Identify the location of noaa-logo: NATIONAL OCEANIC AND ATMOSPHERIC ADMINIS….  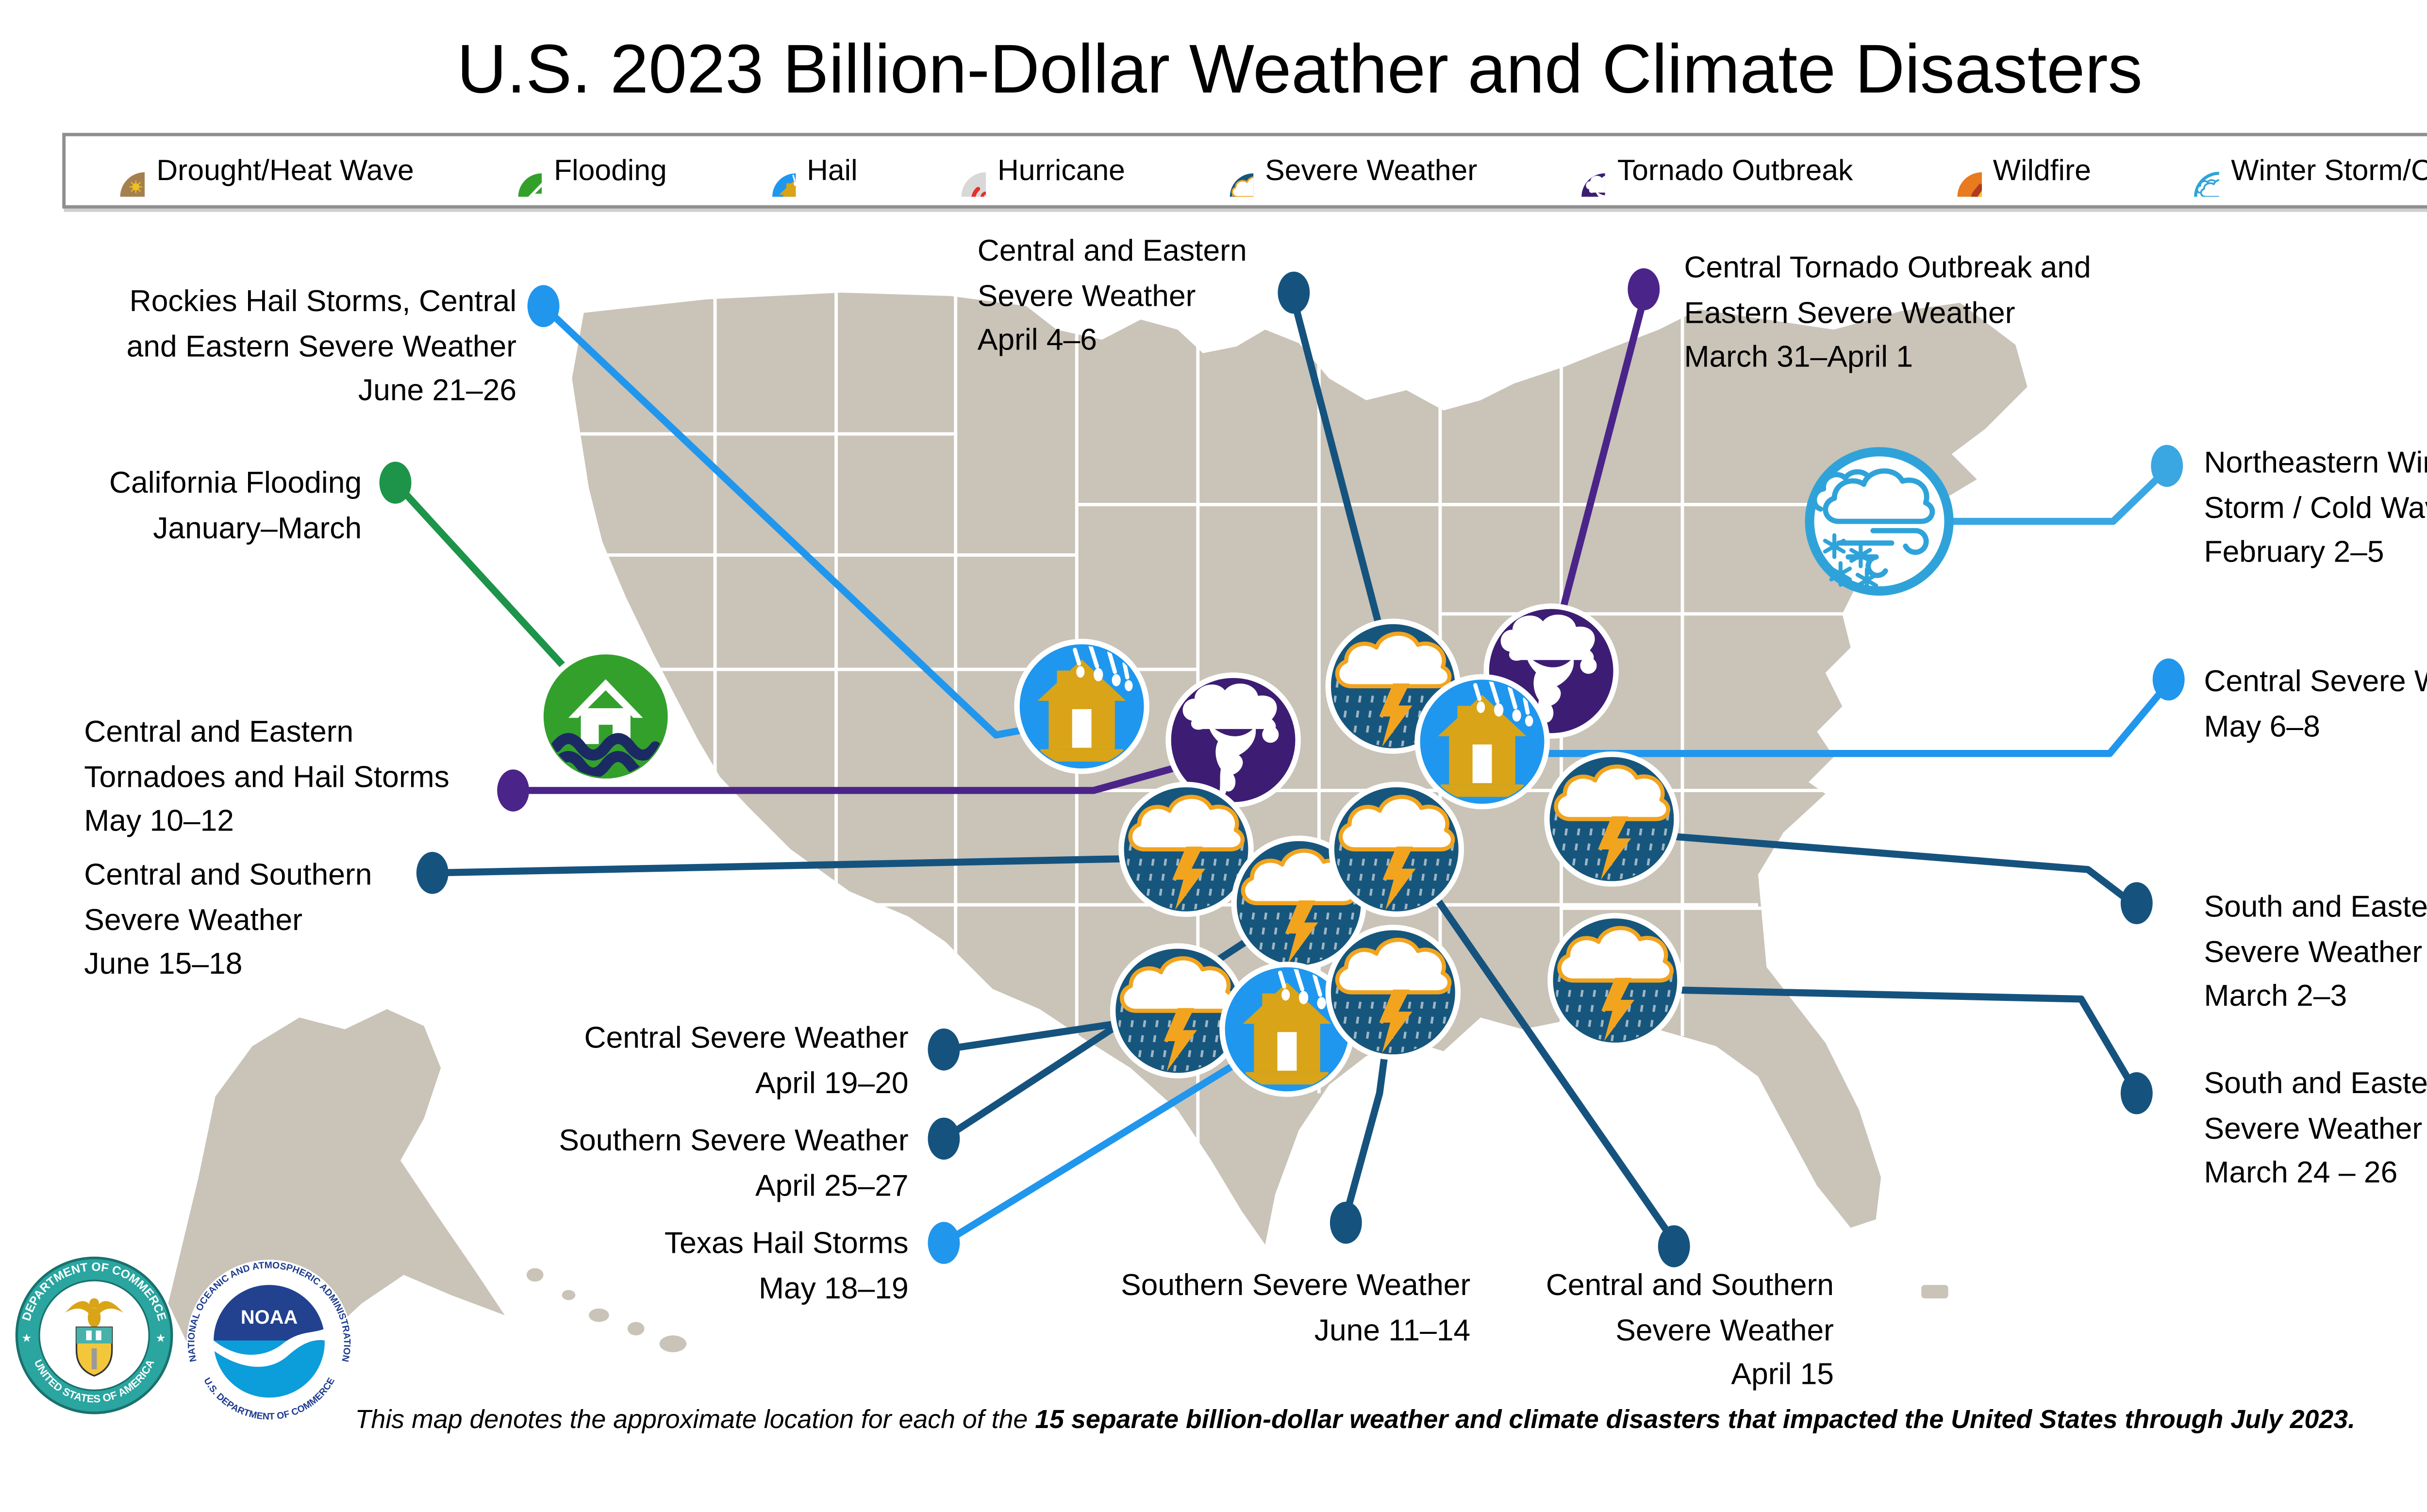
(269, 1342).